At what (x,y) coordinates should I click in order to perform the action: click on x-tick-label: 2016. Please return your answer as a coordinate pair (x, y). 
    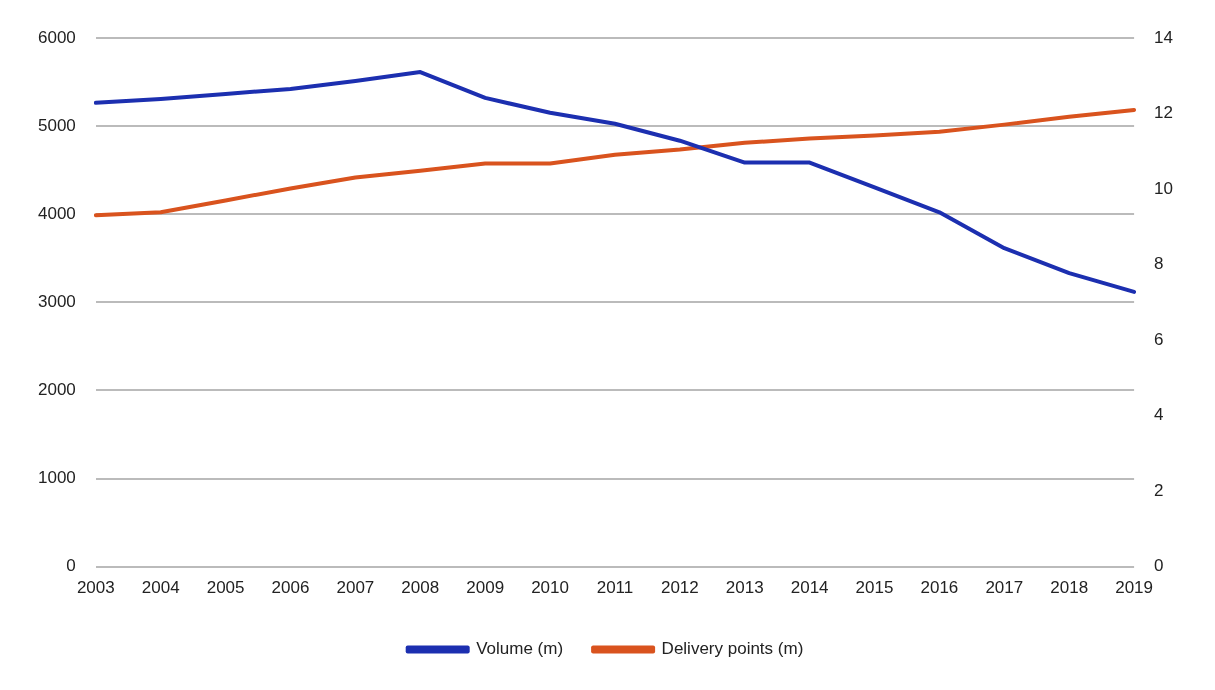
    Looking at the image, I should click on (939, 588).